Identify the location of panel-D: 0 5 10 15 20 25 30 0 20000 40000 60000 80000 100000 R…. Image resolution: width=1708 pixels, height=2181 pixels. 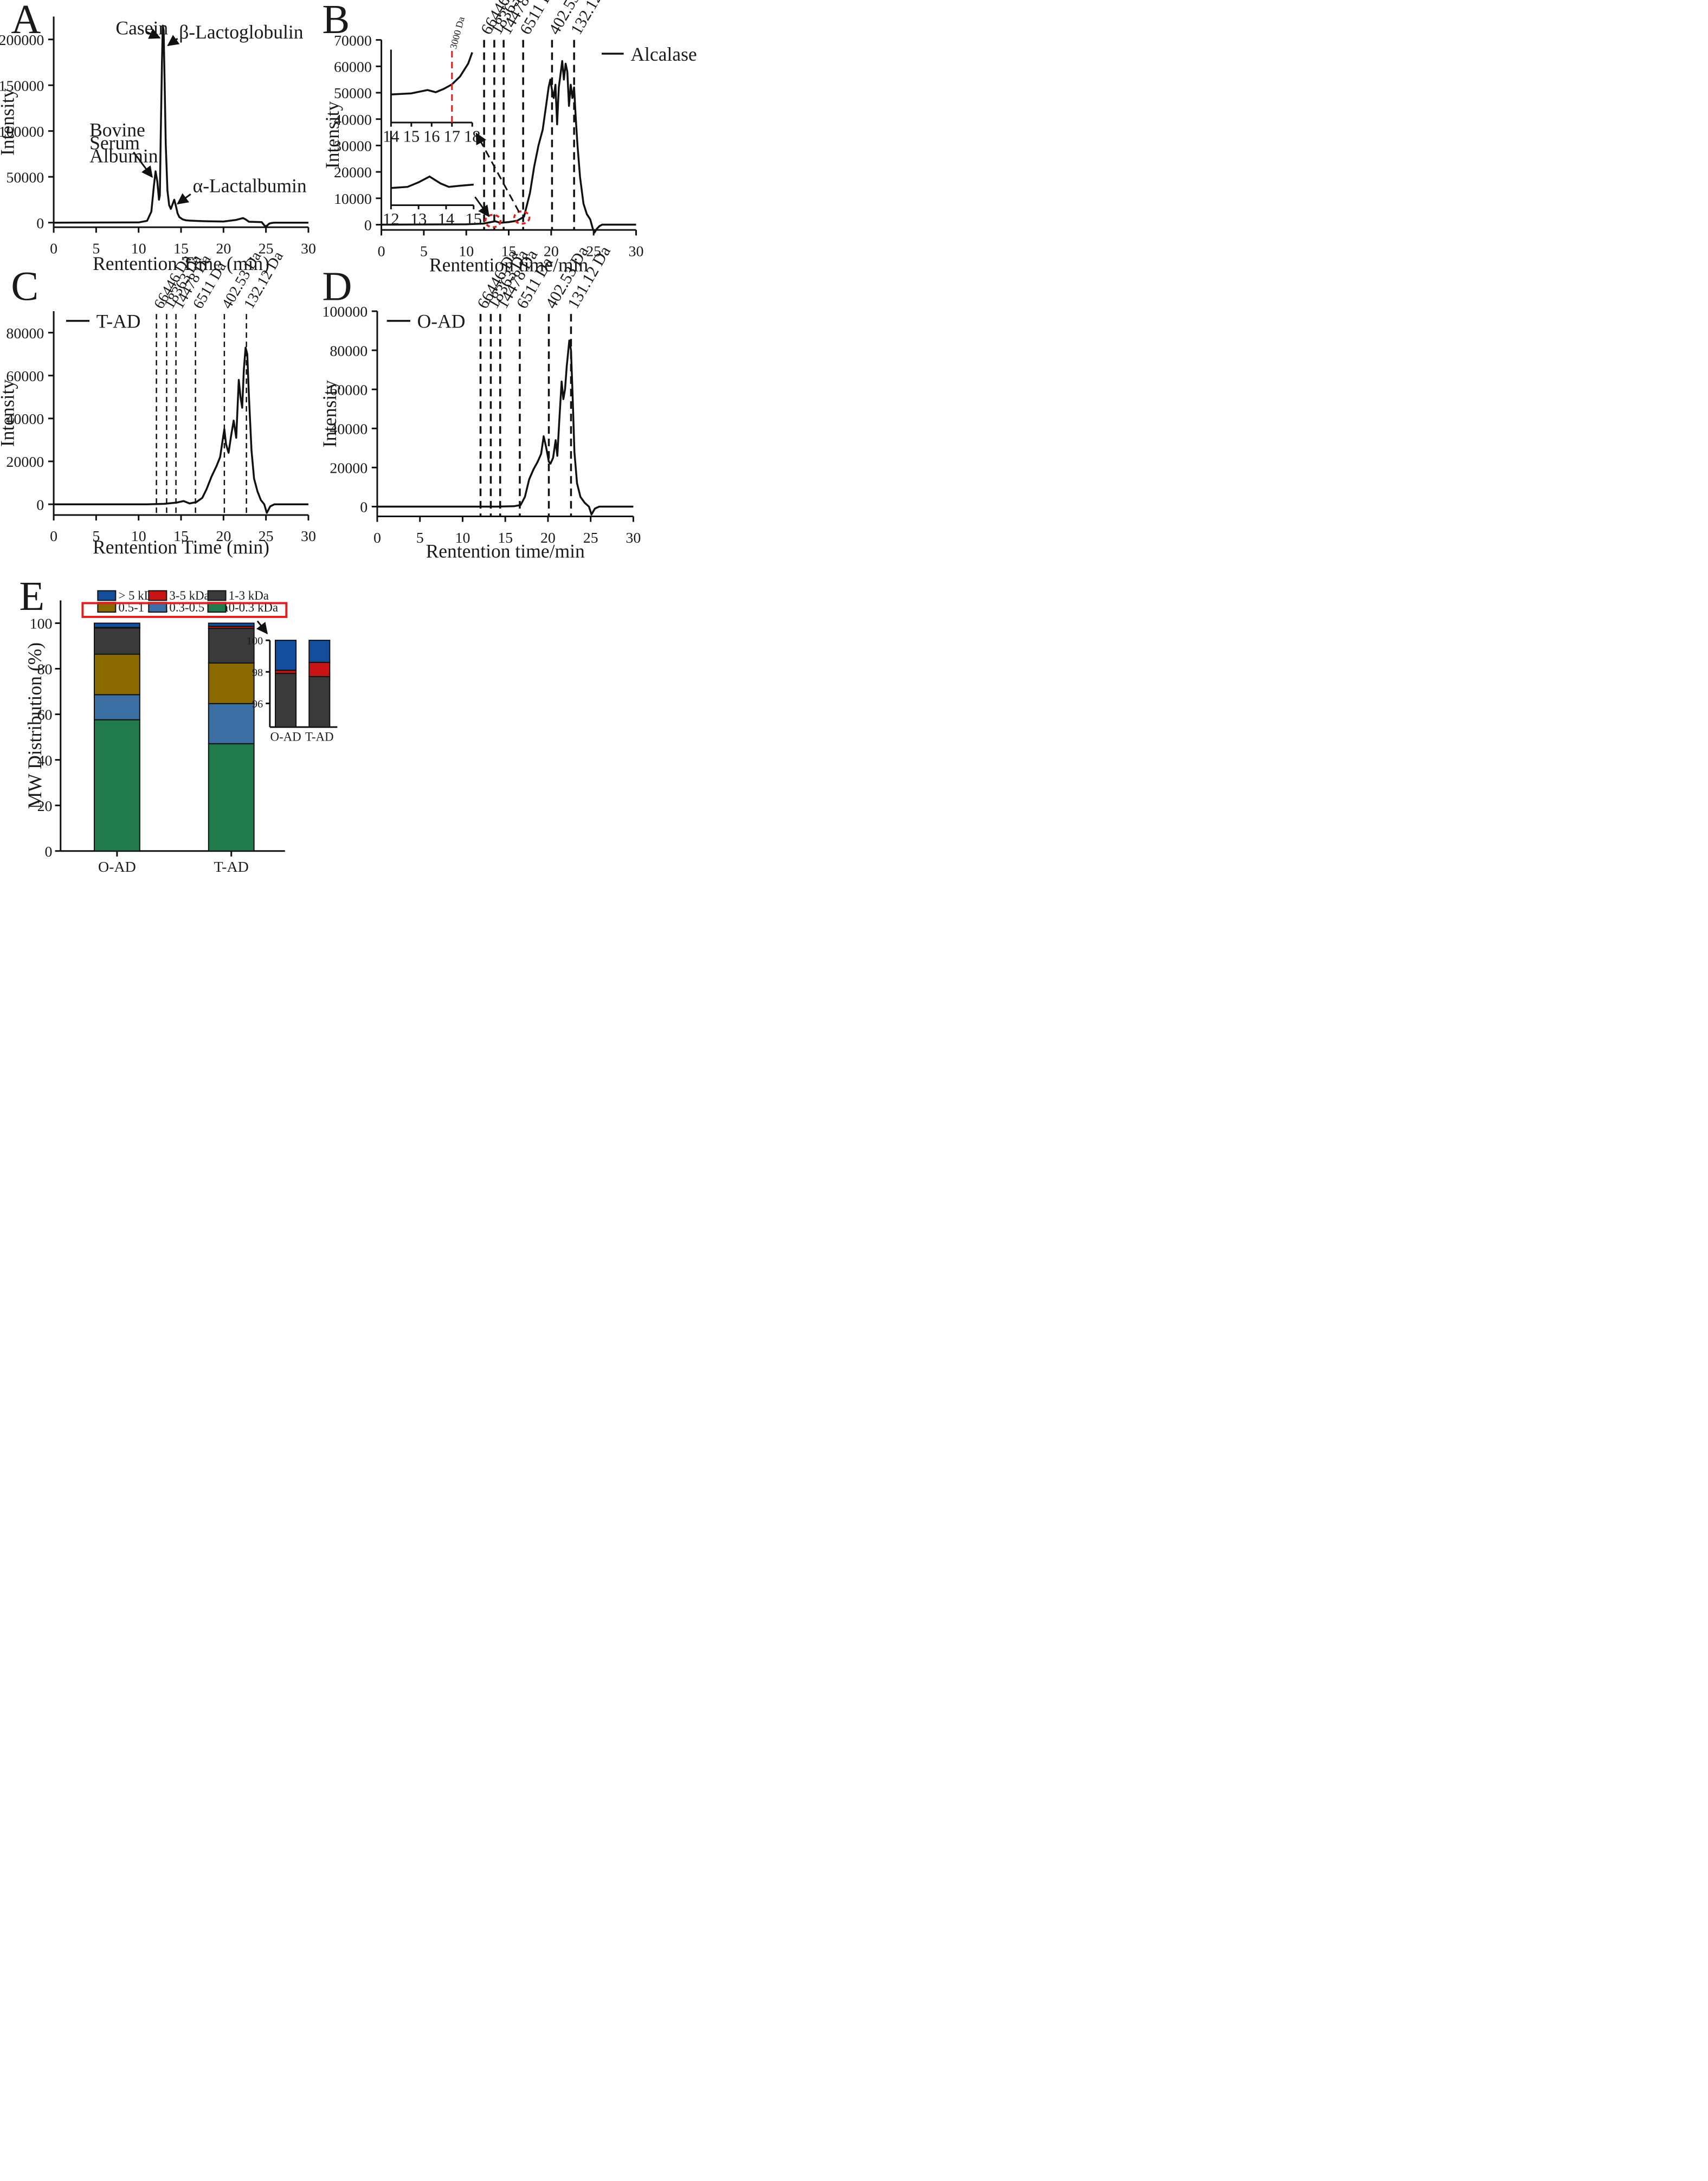
(480, 403).